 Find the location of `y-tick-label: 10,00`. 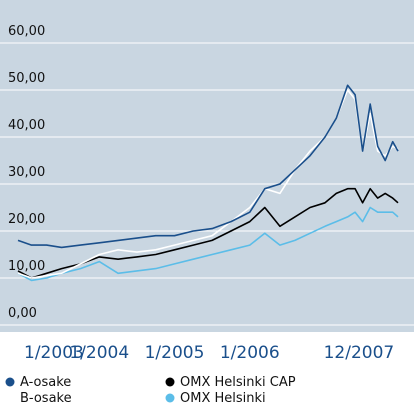

y-tick-label: 10,00 is located at coordinates (26, 266).